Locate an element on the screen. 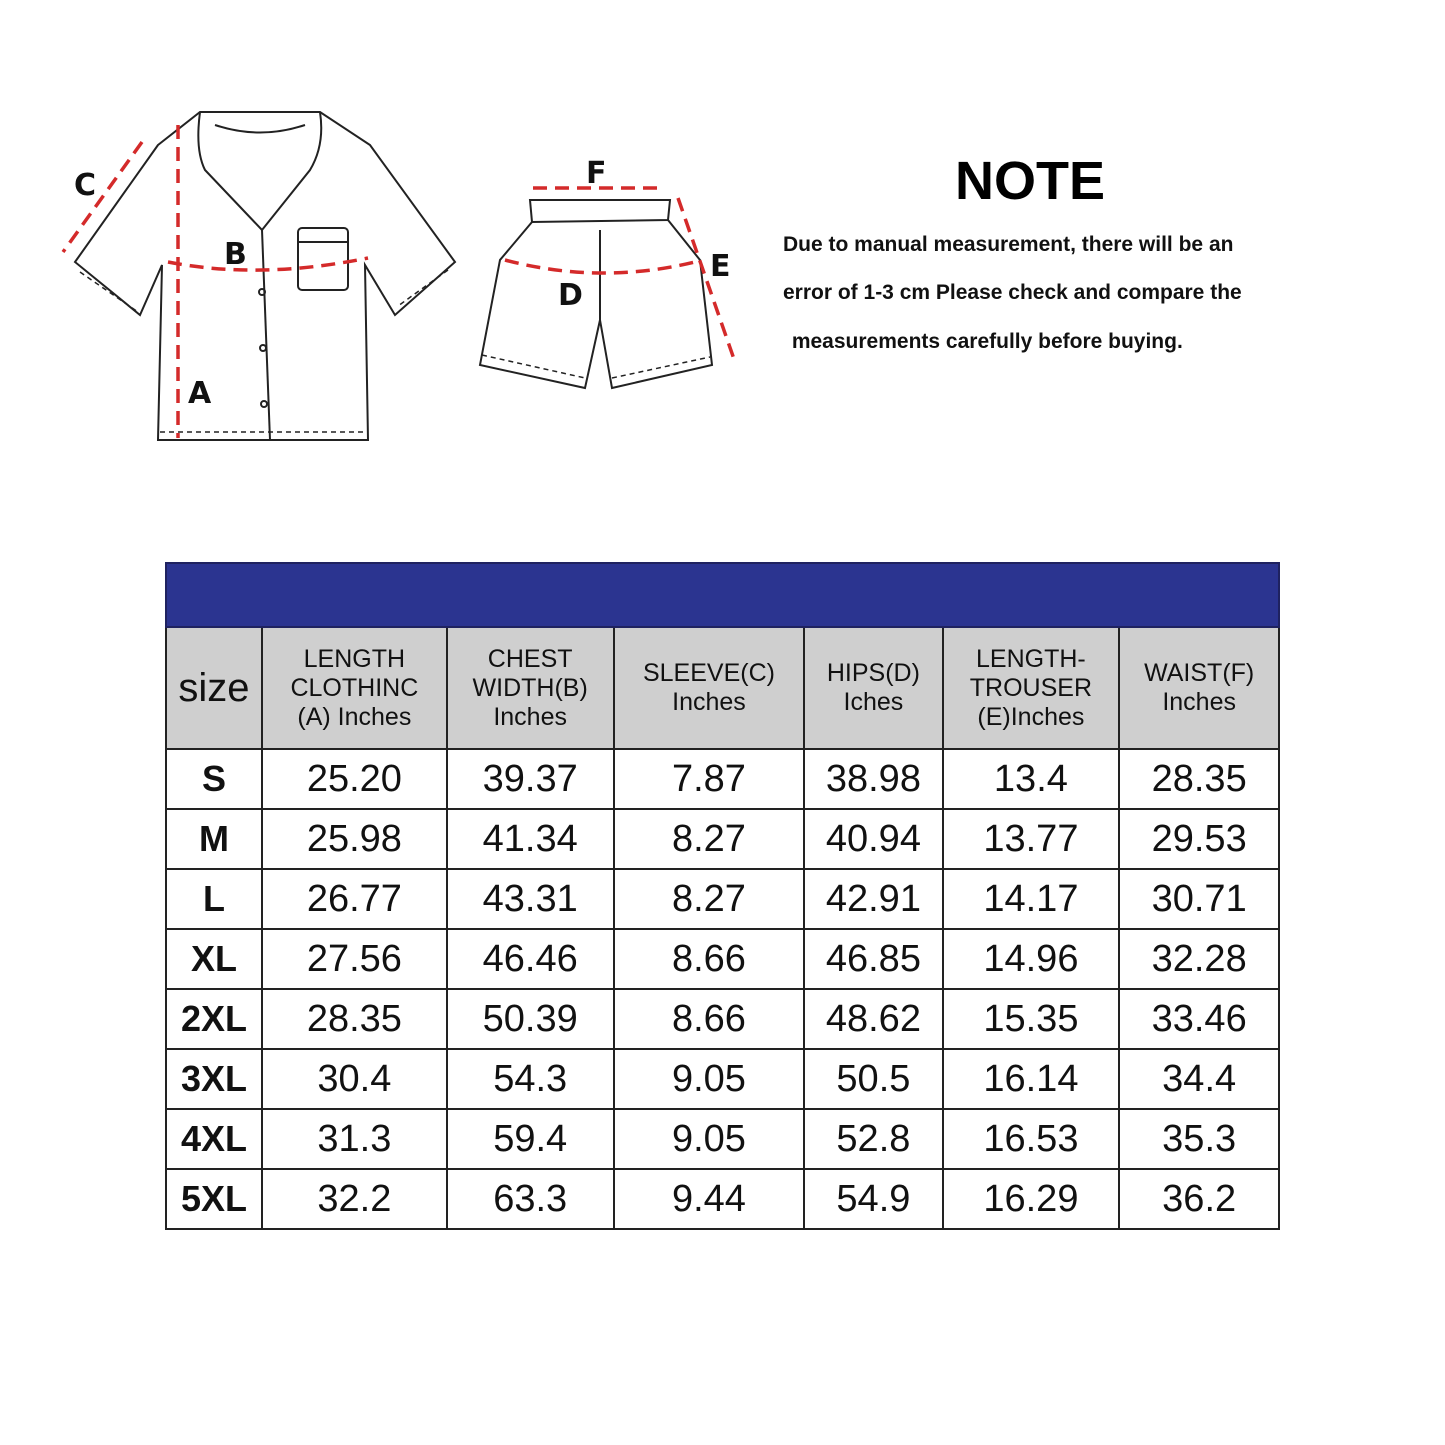 The width and height of the screenshot is (1445, 1445). cell-chest-width: 63.3 is located at coordinates (530, 1199).